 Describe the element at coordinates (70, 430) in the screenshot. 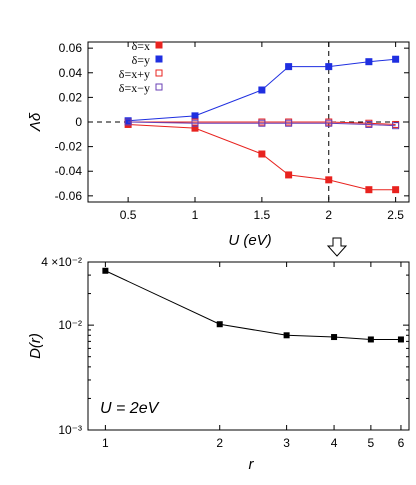

I see `y-tick-label: 10⁻³` at that location.